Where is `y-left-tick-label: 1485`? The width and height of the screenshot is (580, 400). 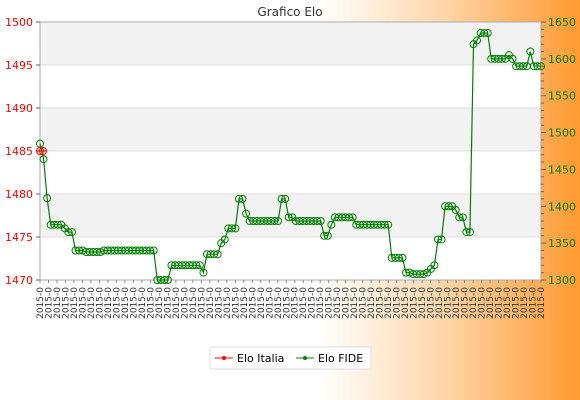 y-left-tick-label: 1485 is located at coordinates (19, 151).